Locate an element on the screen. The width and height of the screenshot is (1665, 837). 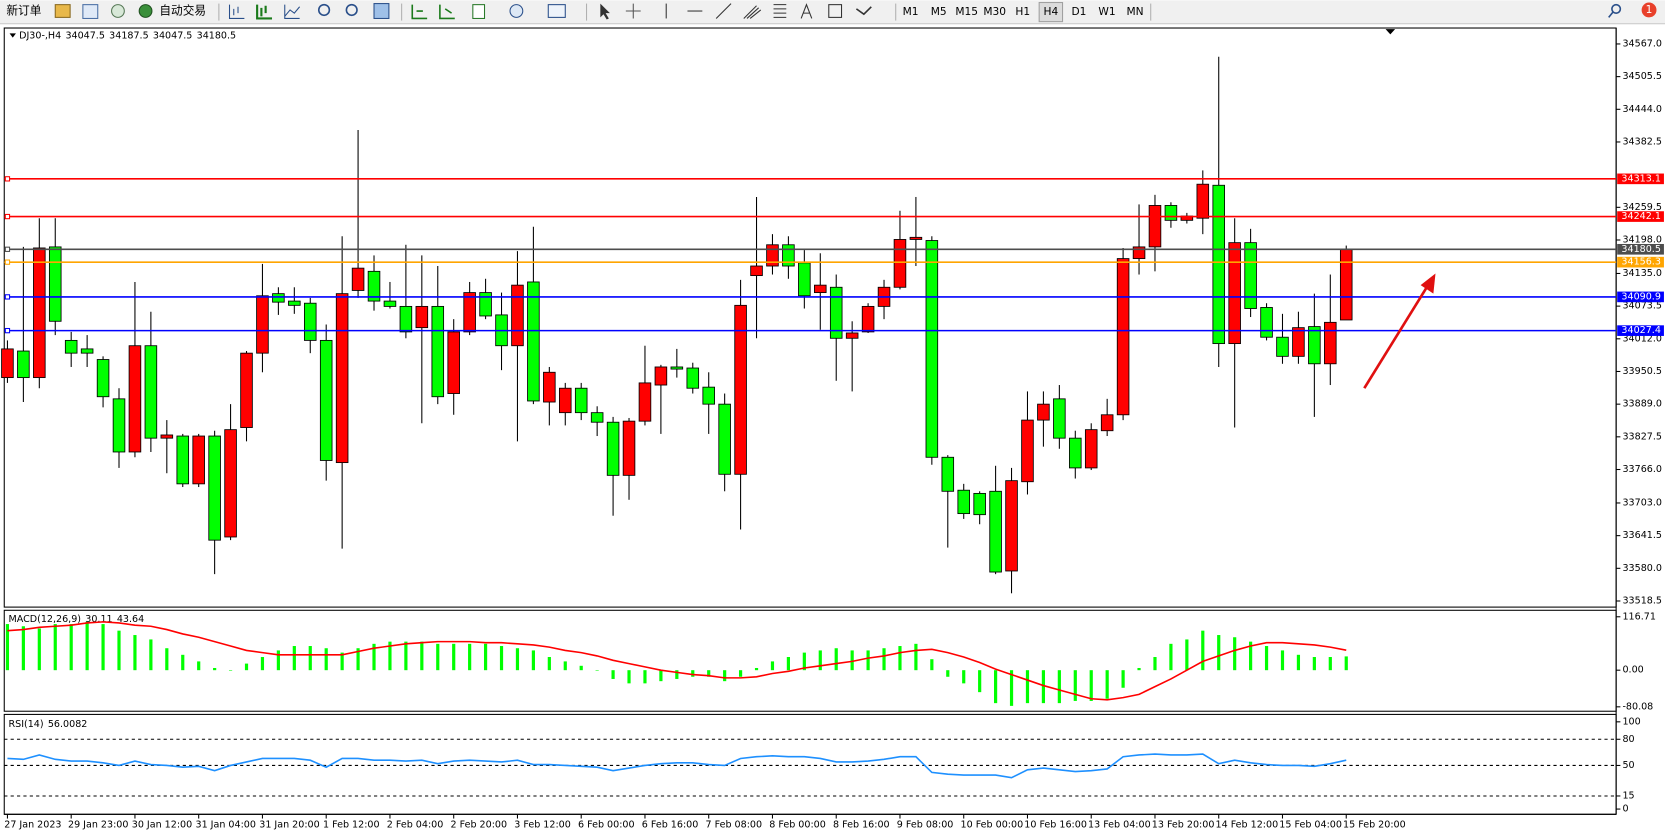
x-tick-label: 1 Feb 12:00 is located at coordinates (351, 824).